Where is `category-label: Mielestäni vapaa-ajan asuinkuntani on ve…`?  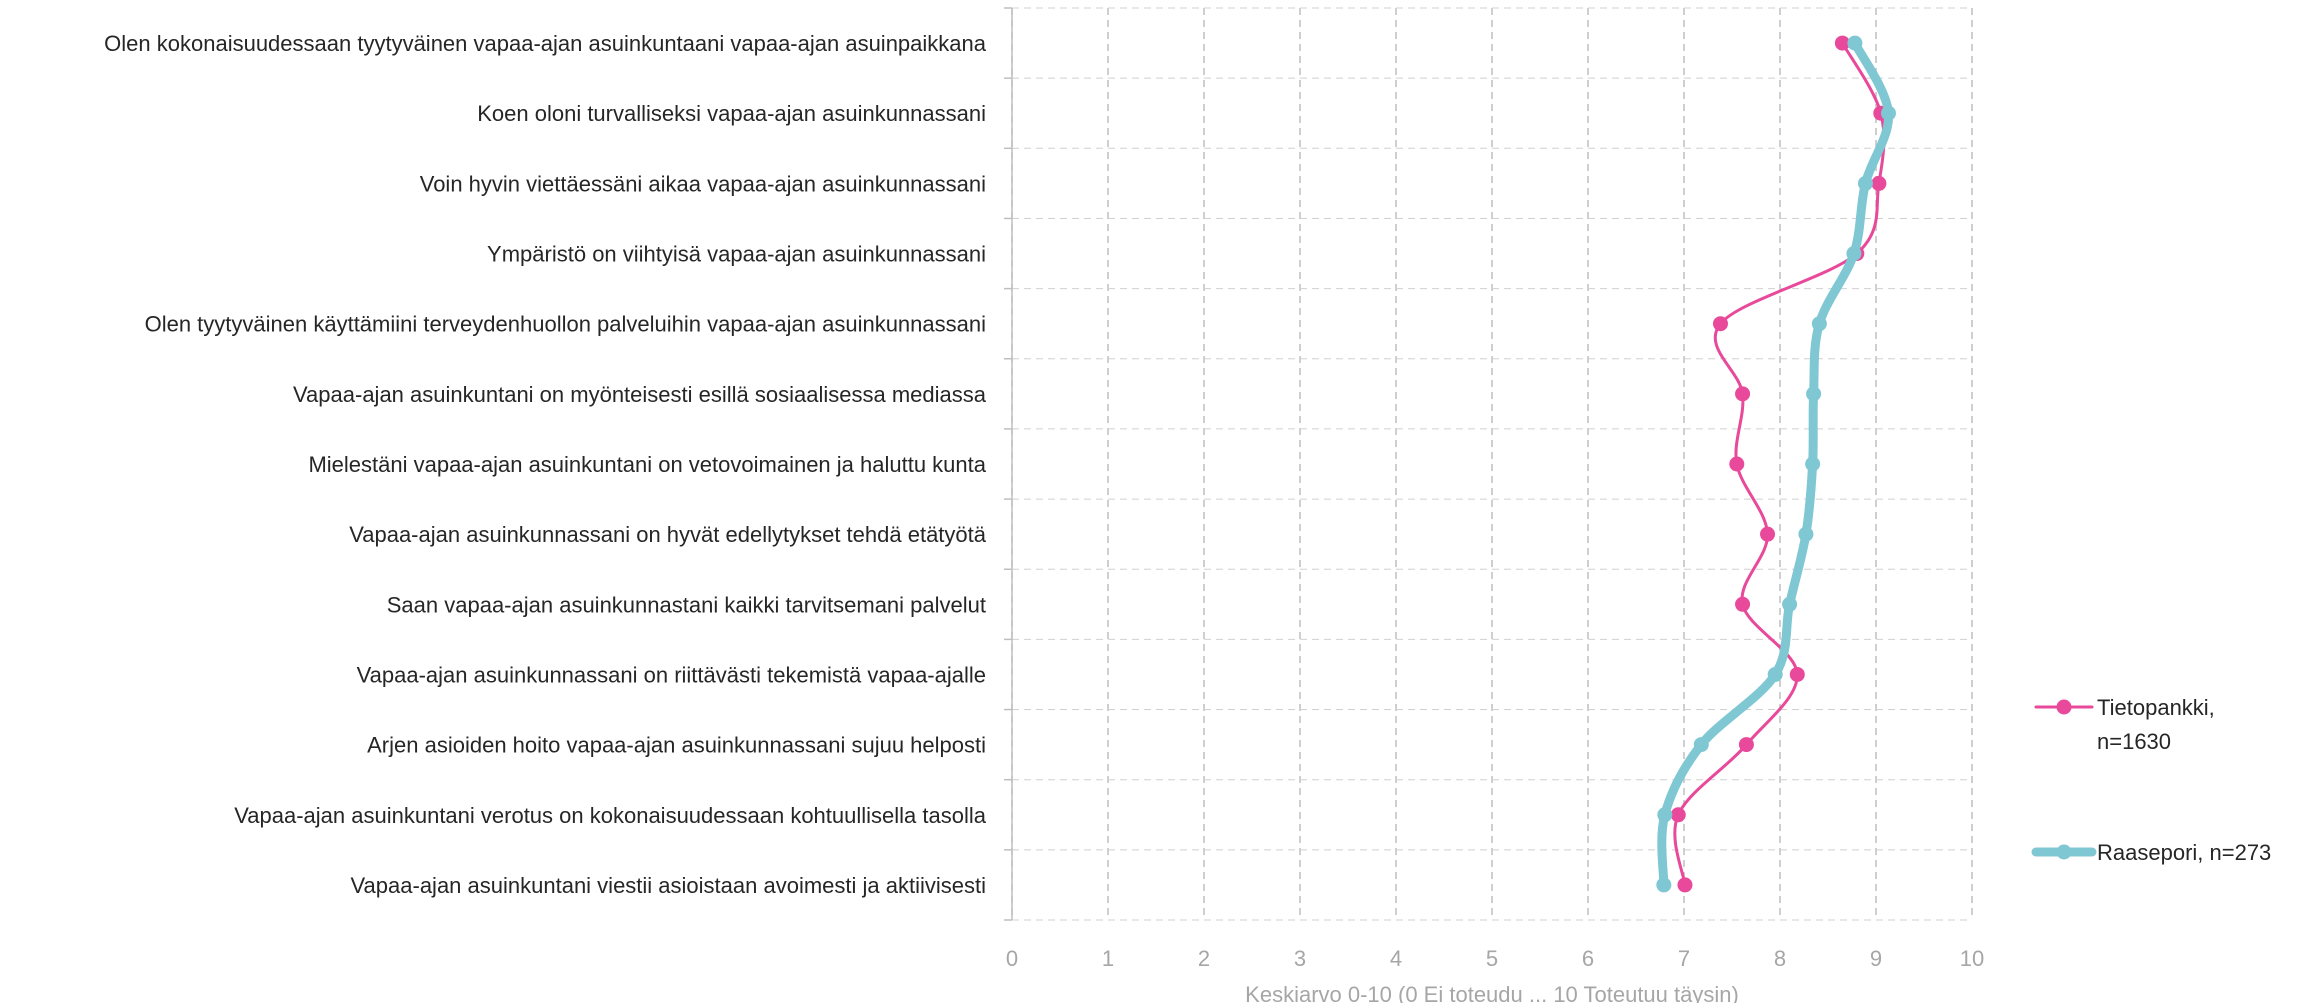
category-label: Mielestäni vapaa-ajan asuinkuntani on ve… is located at coordinates (647, 464).